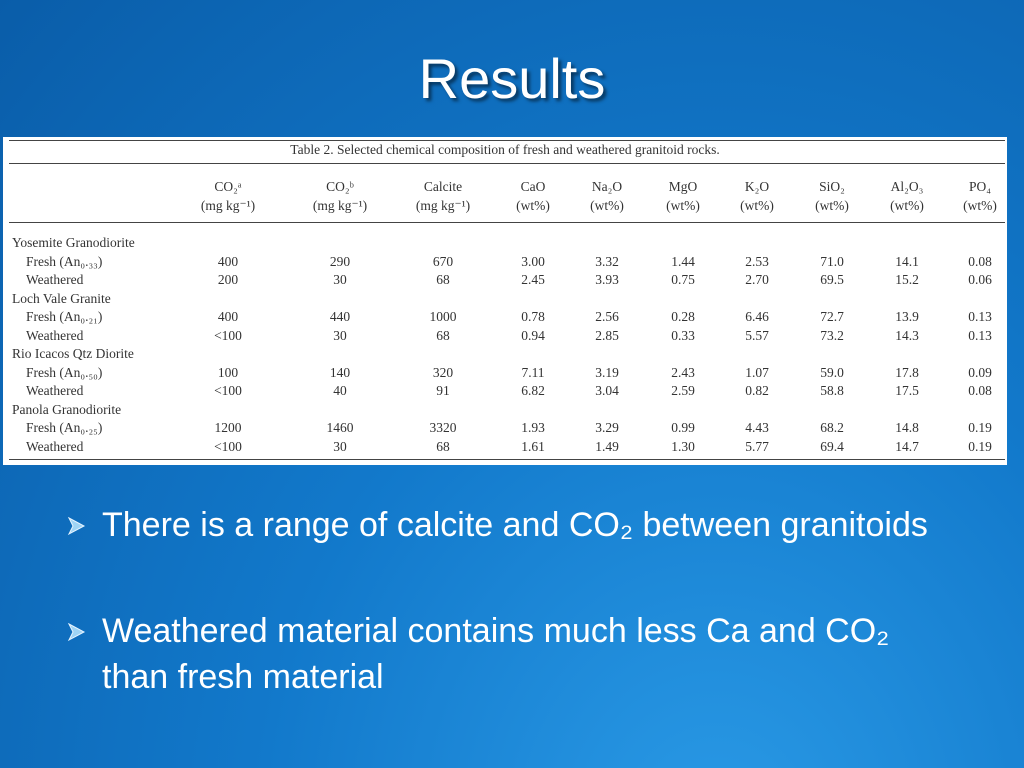  I want to click on table-cell: 2.53, so click(757, 261).